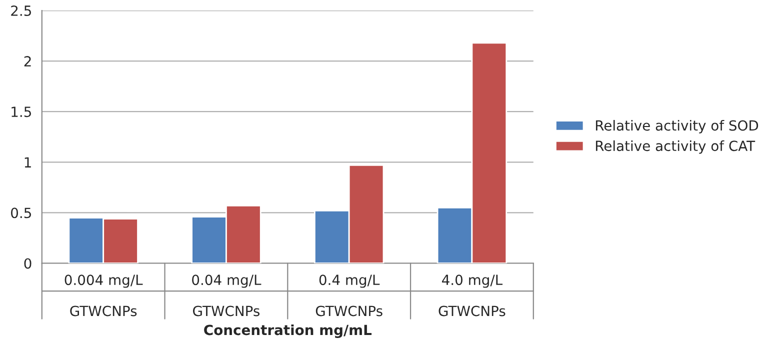 The height and width of the screenshot is (351, 762). Describe the element at coordinates (677, 127) in the screenshot. I see `legend-label: Relative activity of SOD` at that location.